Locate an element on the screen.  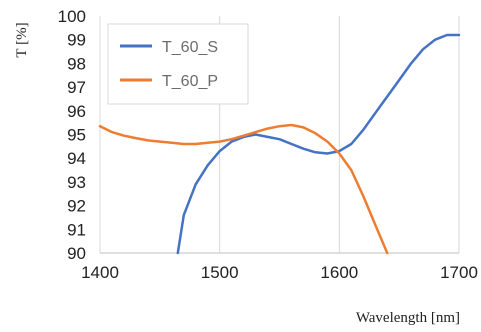
legend-label-t-60-p: T_60_P is located at coordinates (190, 81).